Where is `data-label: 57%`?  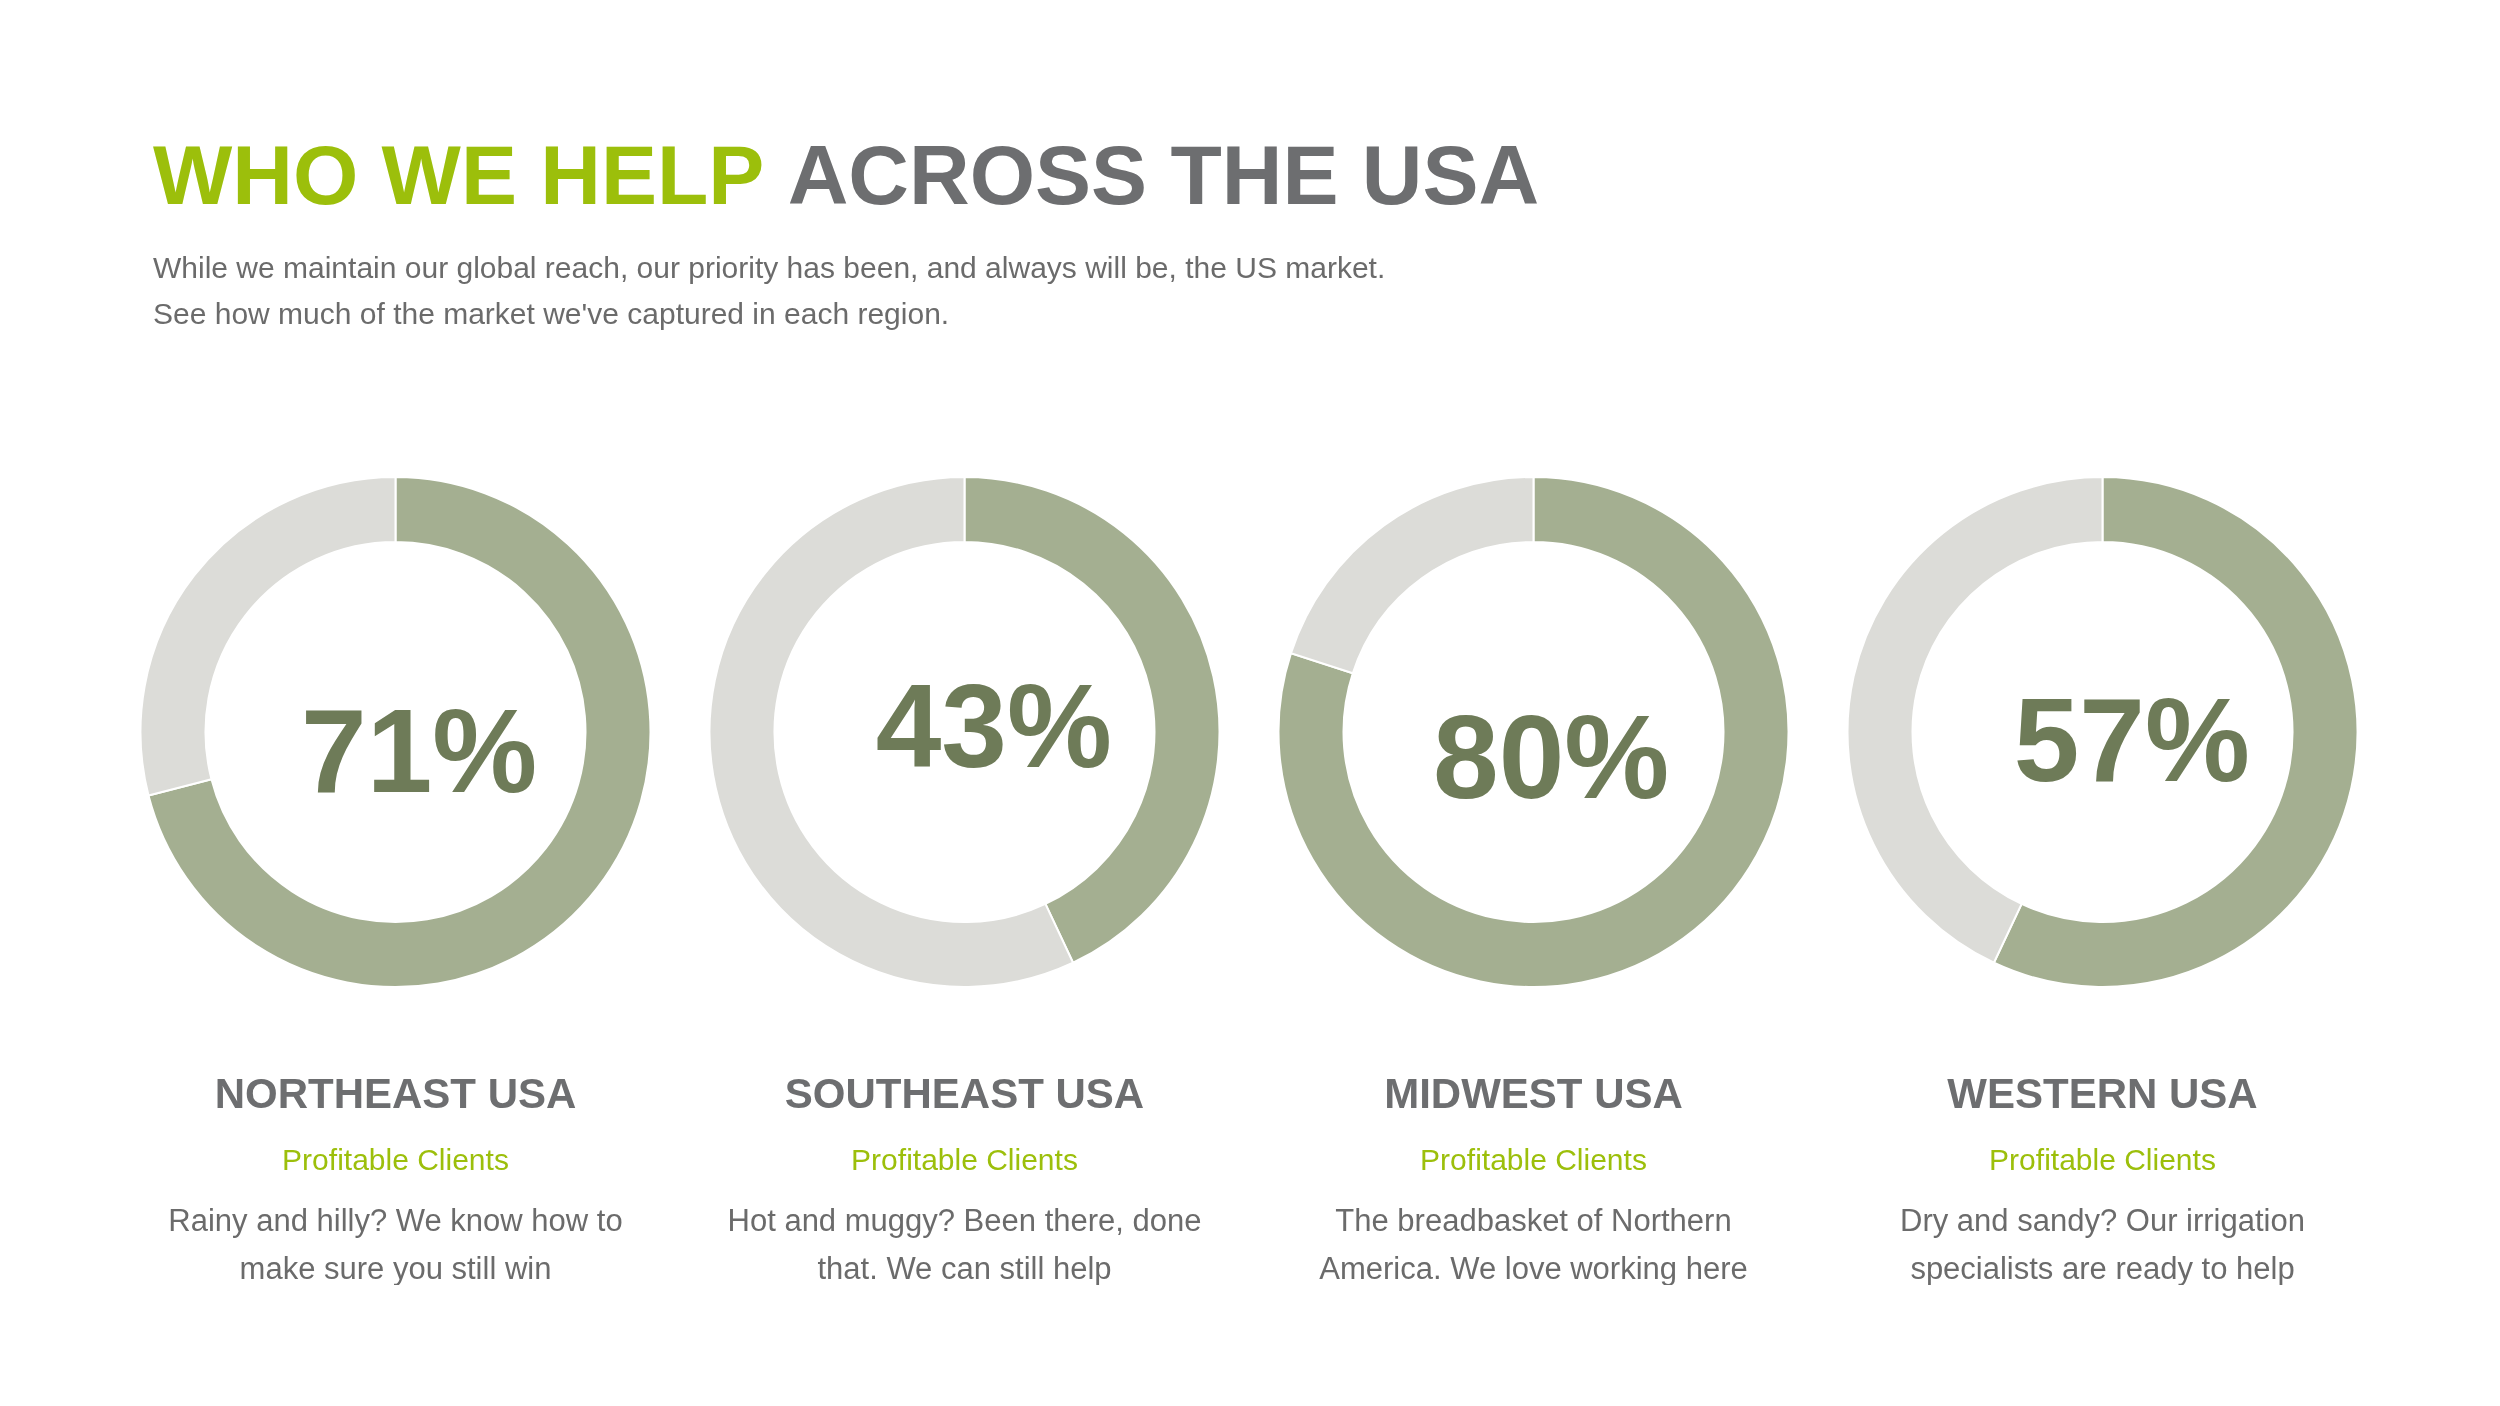
data-label: 57% is located at coordinates (2131, 739).